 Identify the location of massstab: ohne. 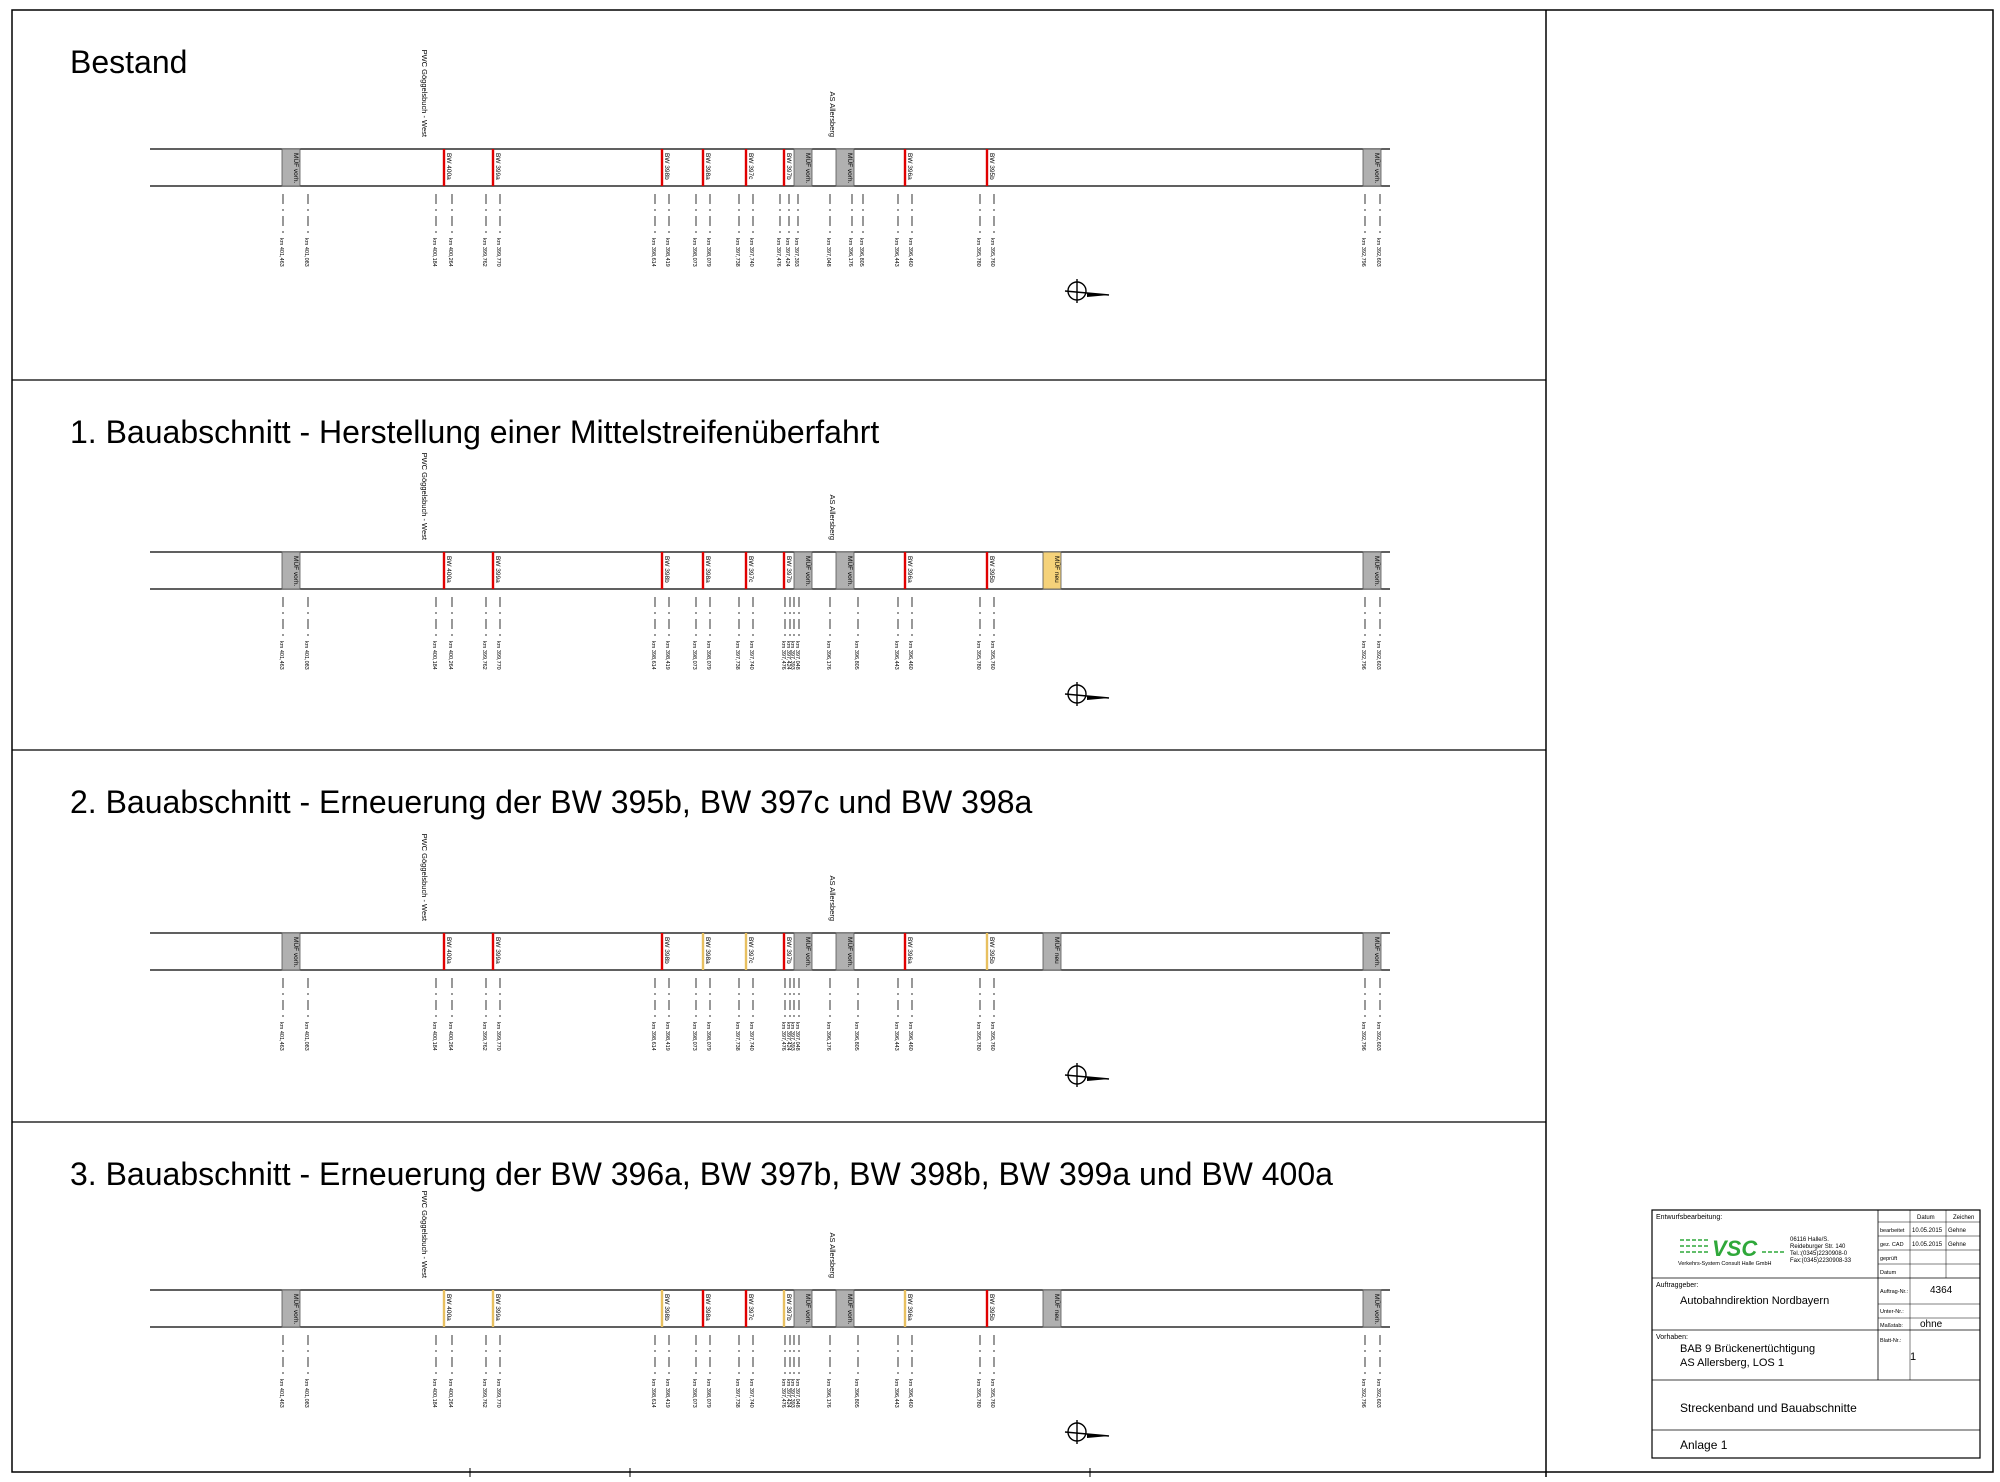
(1931, 1324).